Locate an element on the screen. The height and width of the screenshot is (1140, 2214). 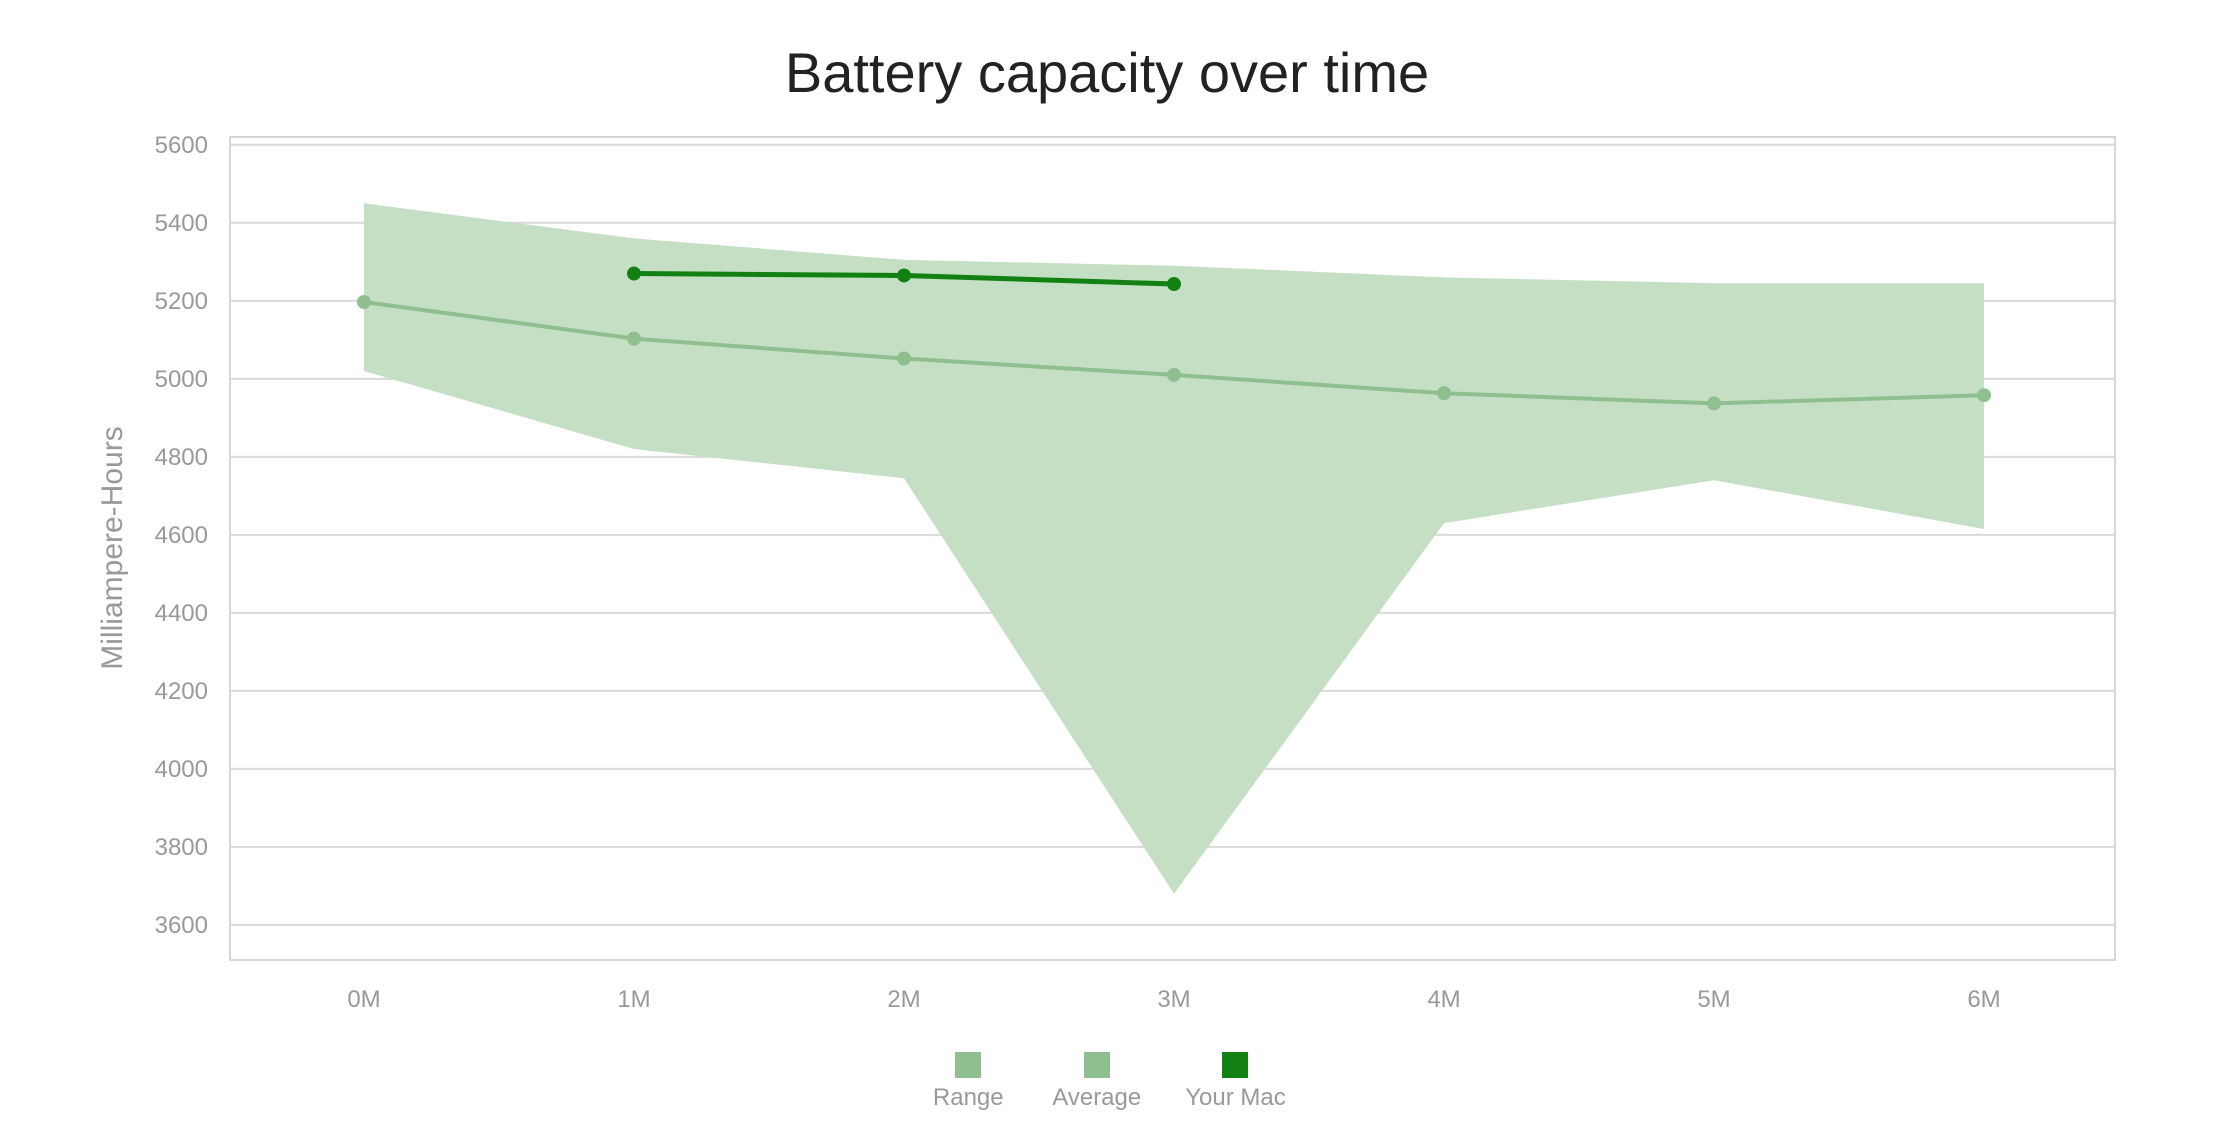
legend-item-your-mac: Your Mac is located at coordinates (1235, 1082).